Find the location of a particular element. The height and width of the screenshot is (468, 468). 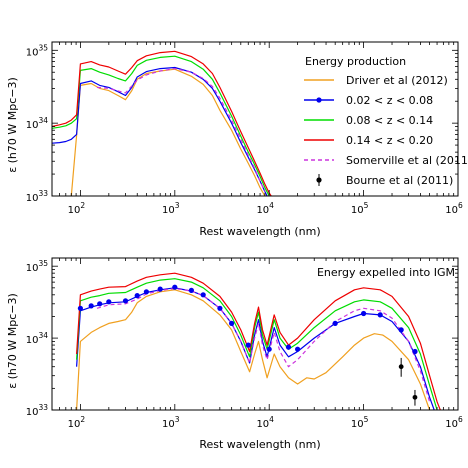

panel-annotation: Energy expelled into IGM is located at coordinates (386, 272).